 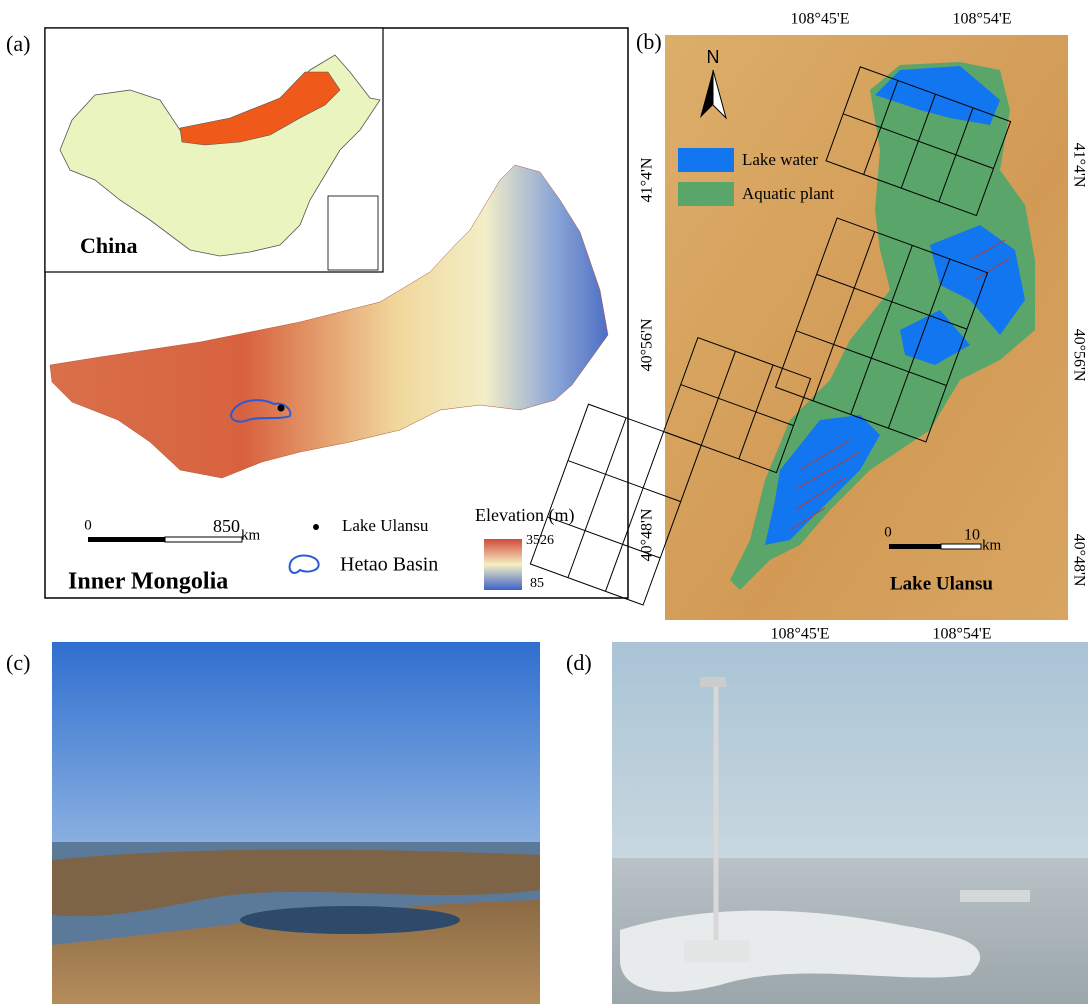 I want to click on north-arrow-label: N, so click(x=713, y=57).